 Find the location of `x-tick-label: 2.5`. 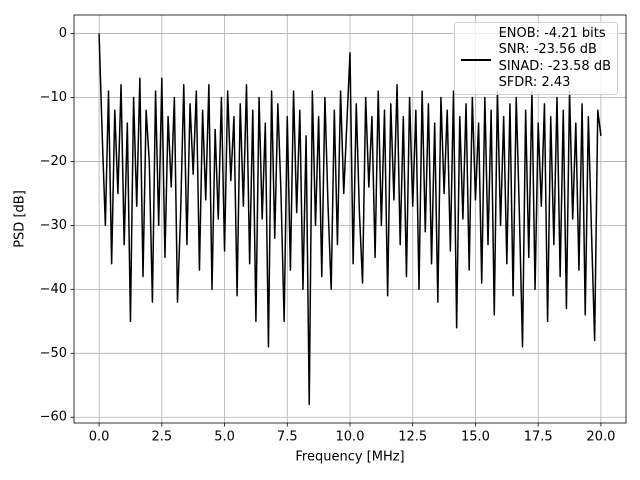

x-tick-label: 2.5 is located at coordinates (161, 437).